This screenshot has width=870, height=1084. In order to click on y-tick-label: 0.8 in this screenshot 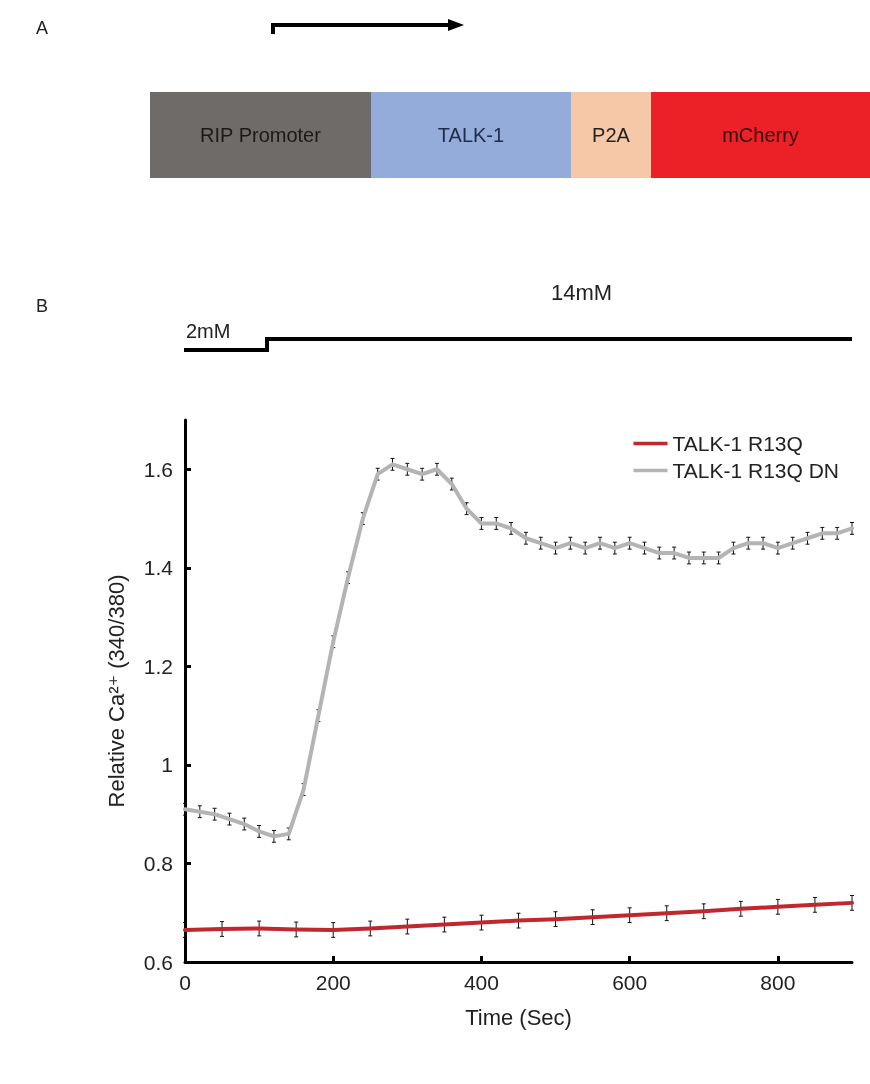, I will do `click(158, 863)`.